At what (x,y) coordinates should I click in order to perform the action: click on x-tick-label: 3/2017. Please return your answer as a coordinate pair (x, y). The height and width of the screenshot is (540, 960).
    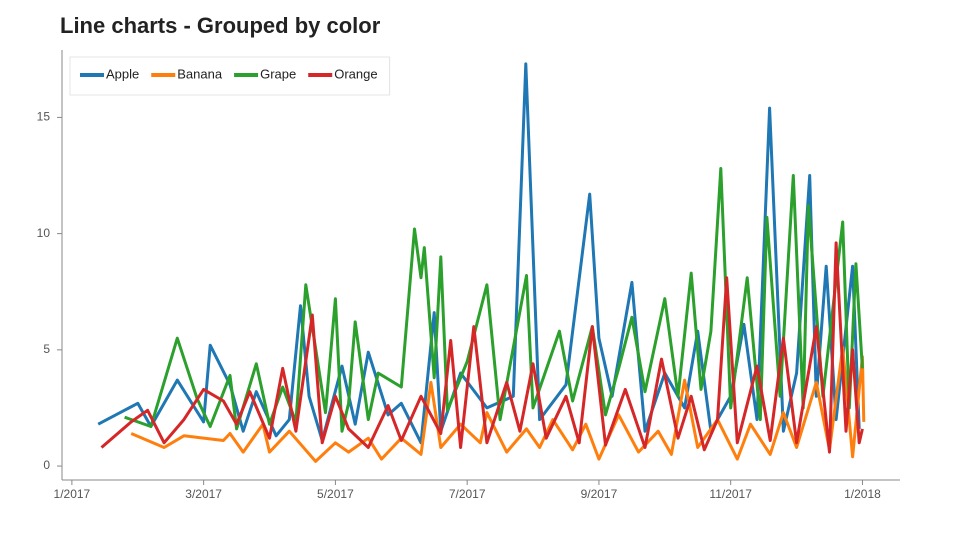
    Looking at the image, I should click on (203, 494).